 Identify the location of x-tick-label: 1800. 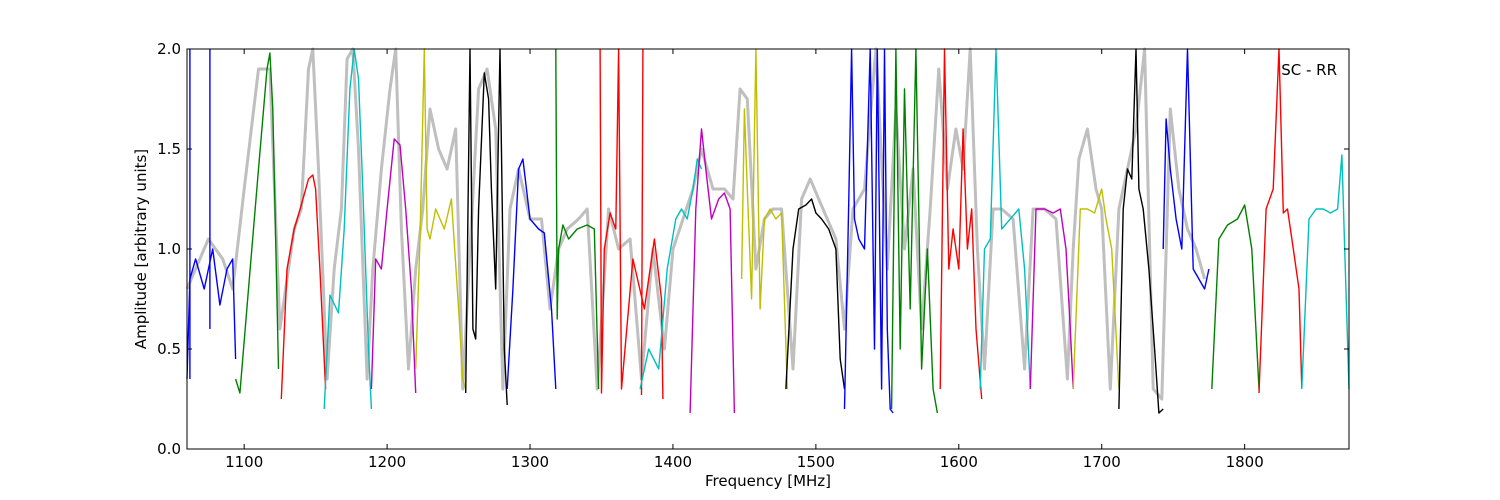
(1245, 462).